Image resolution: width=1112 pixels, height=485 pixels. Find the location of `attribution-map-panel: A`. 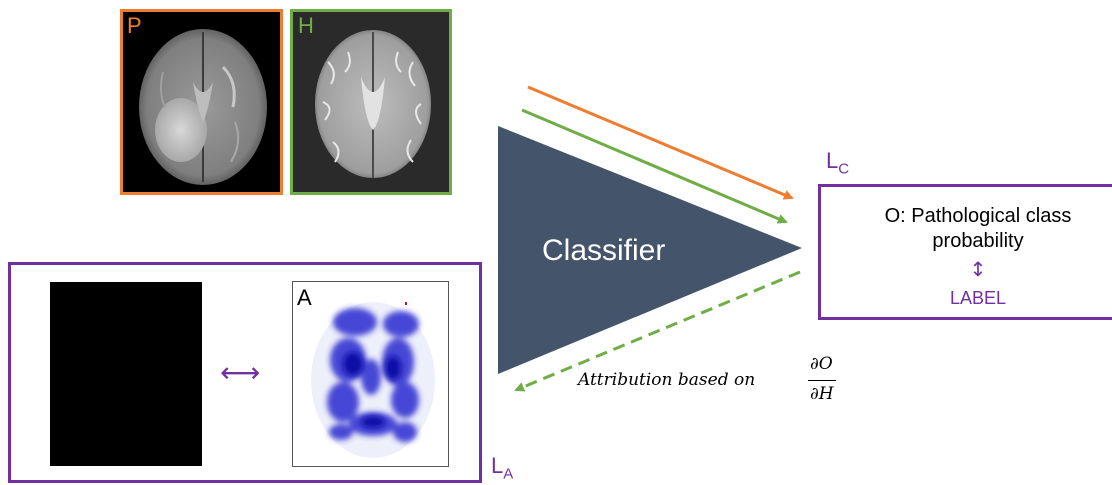

attribution-map-panel: A is located at coordinates (370, 374).